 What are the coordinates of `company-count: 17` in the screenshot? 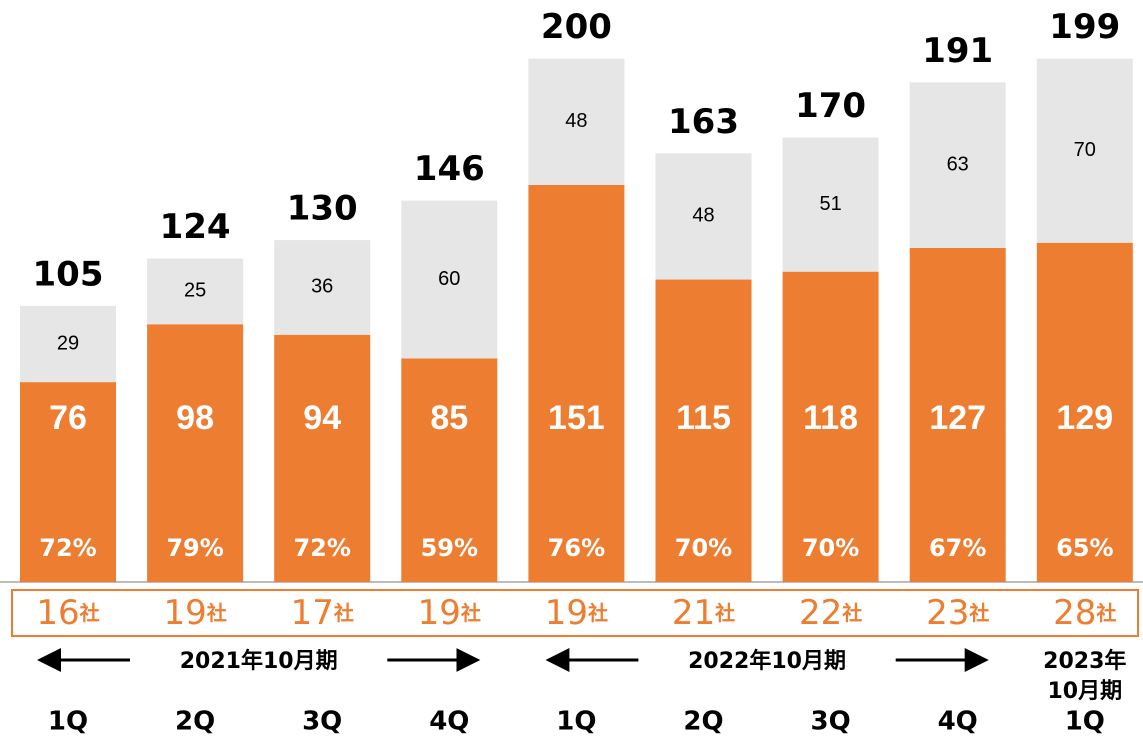 It's located at (312, 613).